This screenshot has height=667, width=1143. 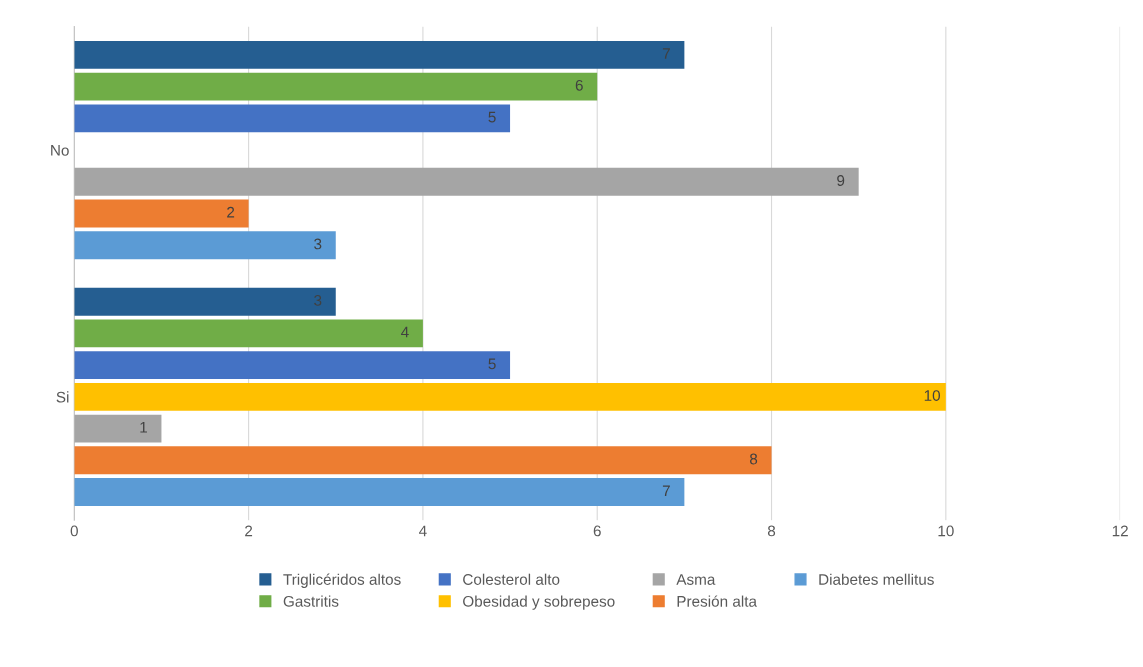 What do you see at coordinates (771, 531) in the screenshot?
I see `x-tick-label: 8` at bounding box center [771, 531].